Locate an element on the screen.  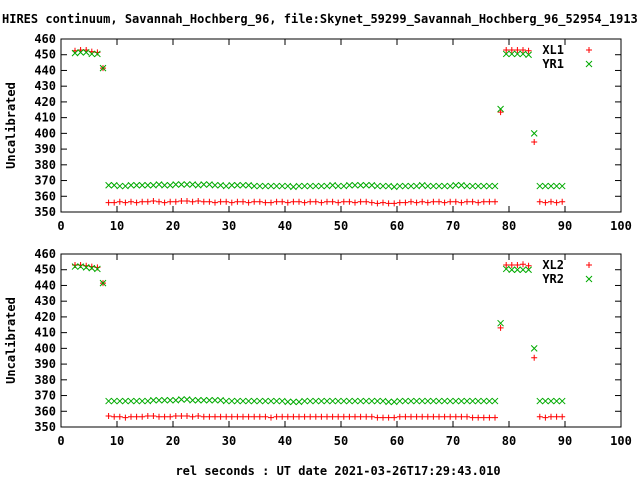
panel-1-y-tick-label: 390 is located at coordinates (45, 149).